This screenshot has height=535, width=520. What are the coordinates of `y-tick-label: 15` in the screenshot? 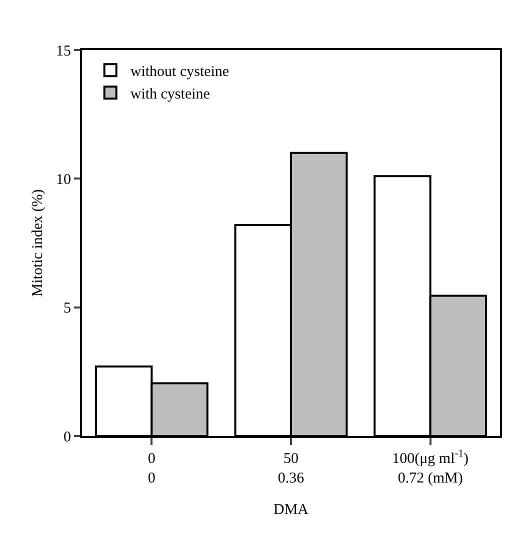 It's located at (63, 51).